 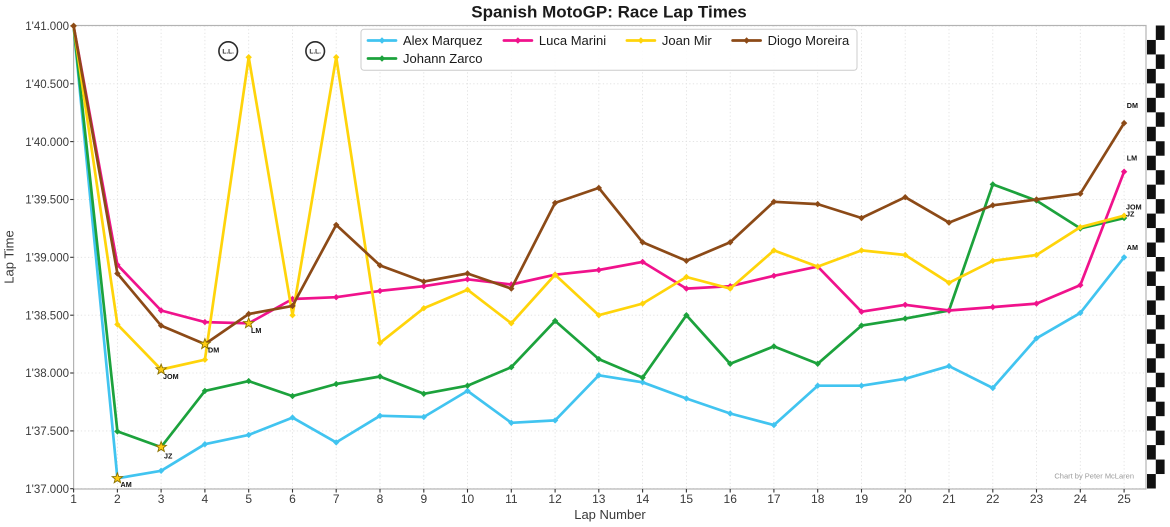 What do you see at coordinates (818, 499) in the screenshot?
I see `svg-text: 18` at bounding box center [818, 499].